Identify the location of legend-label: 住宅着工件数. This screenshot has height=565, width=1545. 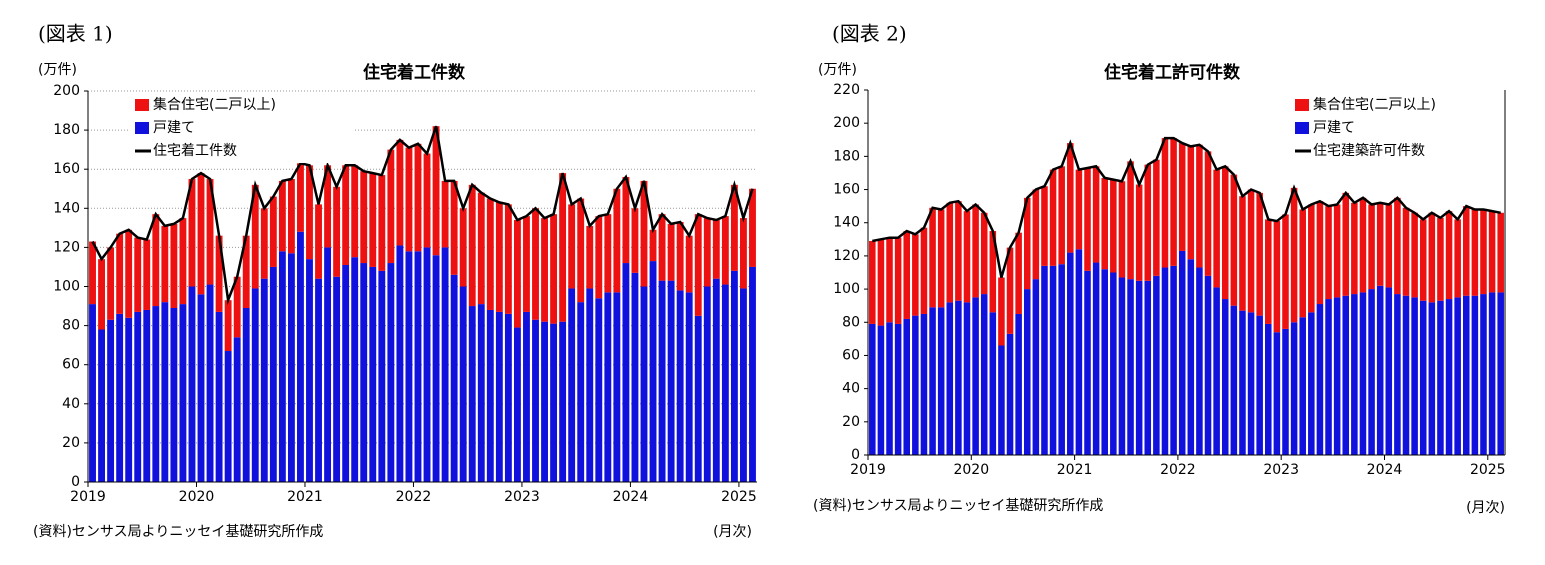
(195, 151).